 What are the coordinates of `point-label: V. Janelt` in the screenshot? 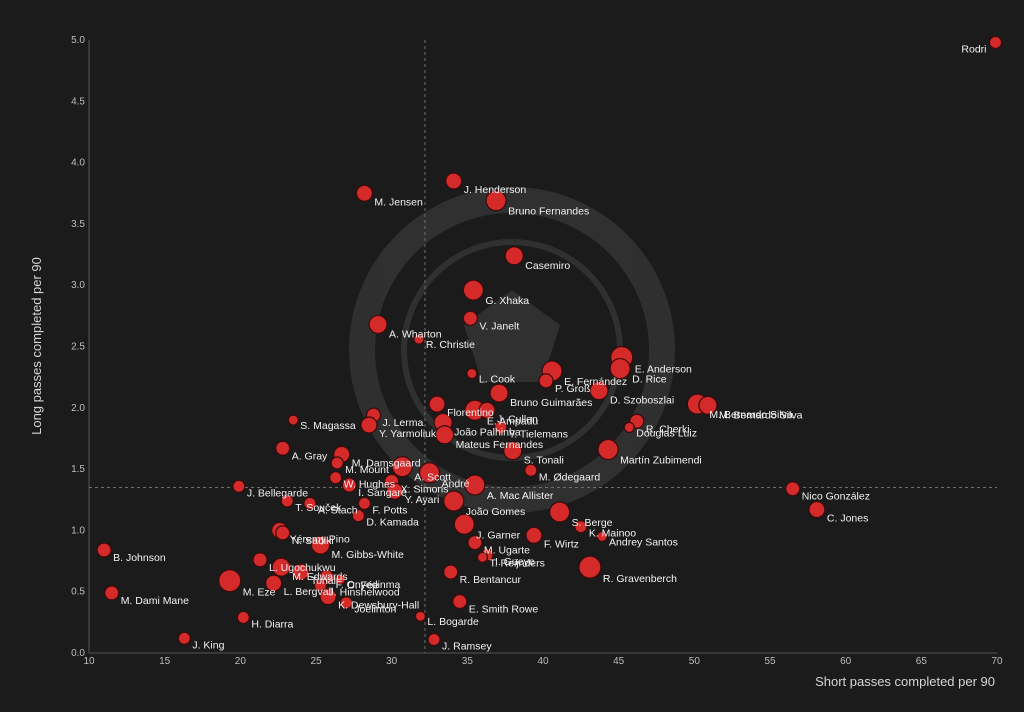 It's located at (499, 326).